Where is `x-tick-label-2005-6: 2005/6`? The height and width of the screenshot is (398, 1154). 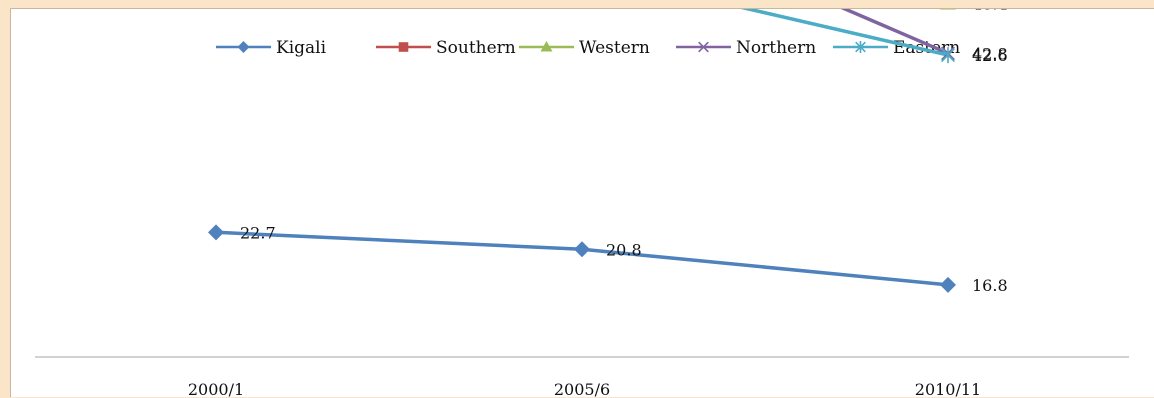
x-tick-label-2005-6: 2005/6 is located at coordinates (582, 389).